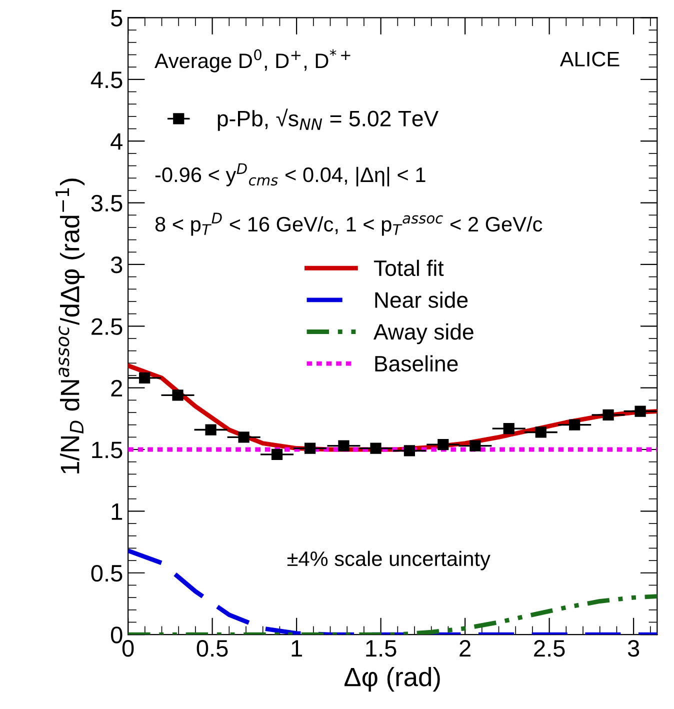  I want to click on x-tick-label: 0.5, so click(212, 648).